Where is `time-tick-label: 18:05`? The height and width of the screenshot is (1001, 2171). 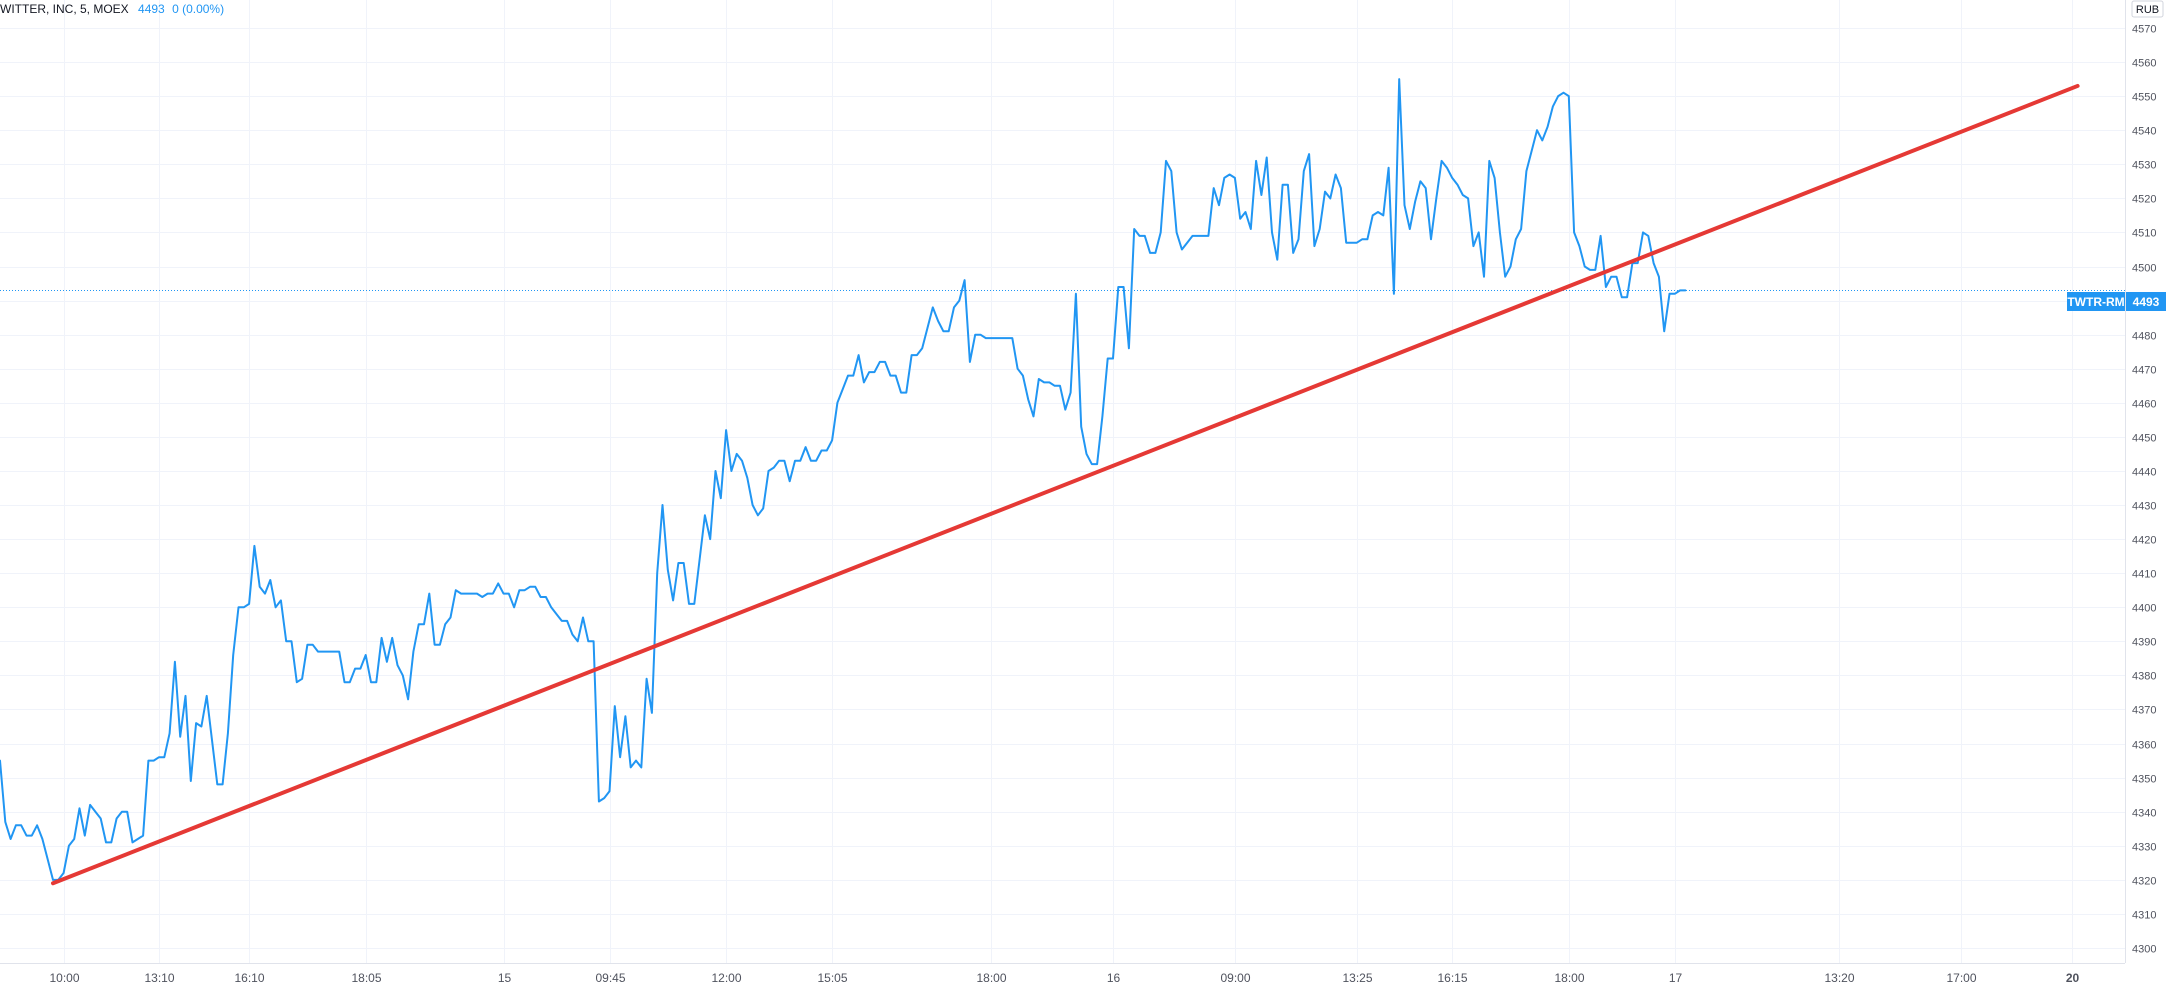 time-tick-label: 18:05 is located at coordinates (366, 978).